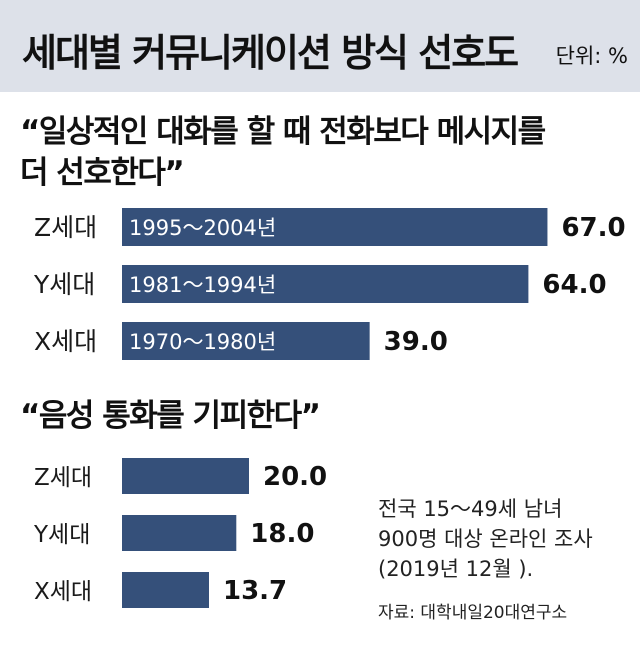 The height and width of the screenshot is (649, 640). Describe the element at coordinates (202, 228) in the screenshot. I see `chart-1-z-bar-label: 1995～2004년` at that location.